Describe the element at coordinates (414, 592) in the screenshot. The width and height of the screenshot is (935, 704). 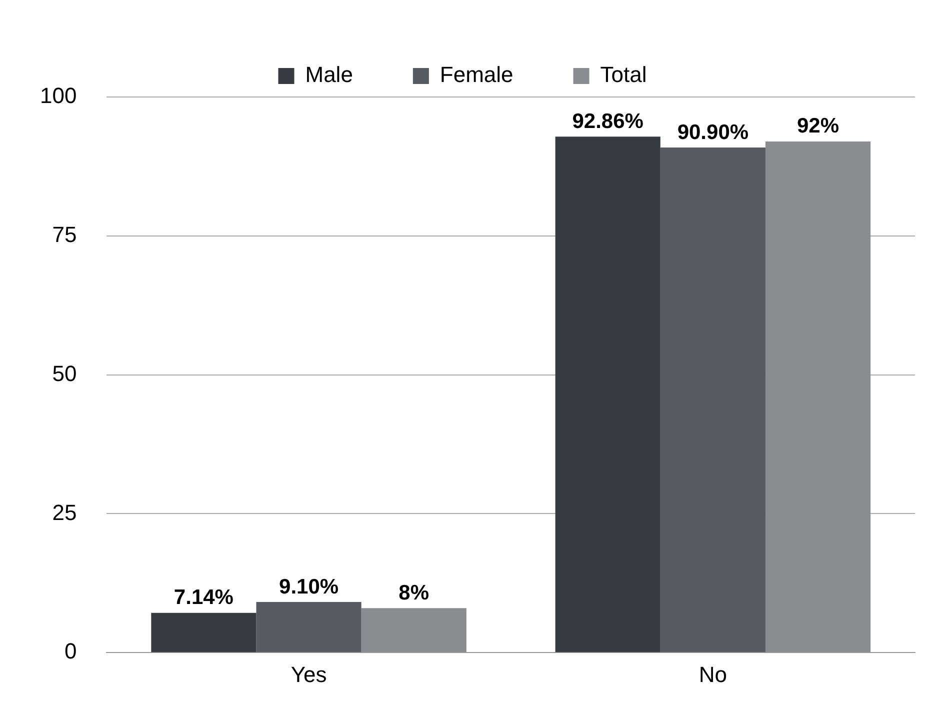
I see `data-label: 8%` at that location.